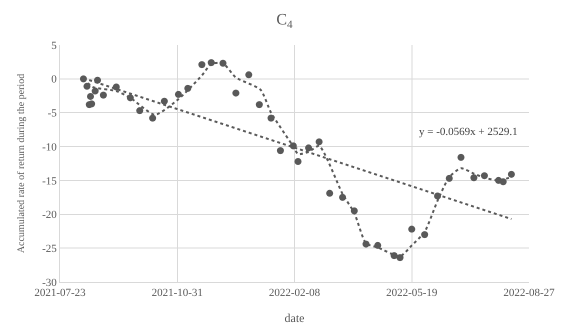  What do you see at coordinates (50, 147) in the screenshot?
I see `y-tick-label: -10` at bounding box center [50, 147].